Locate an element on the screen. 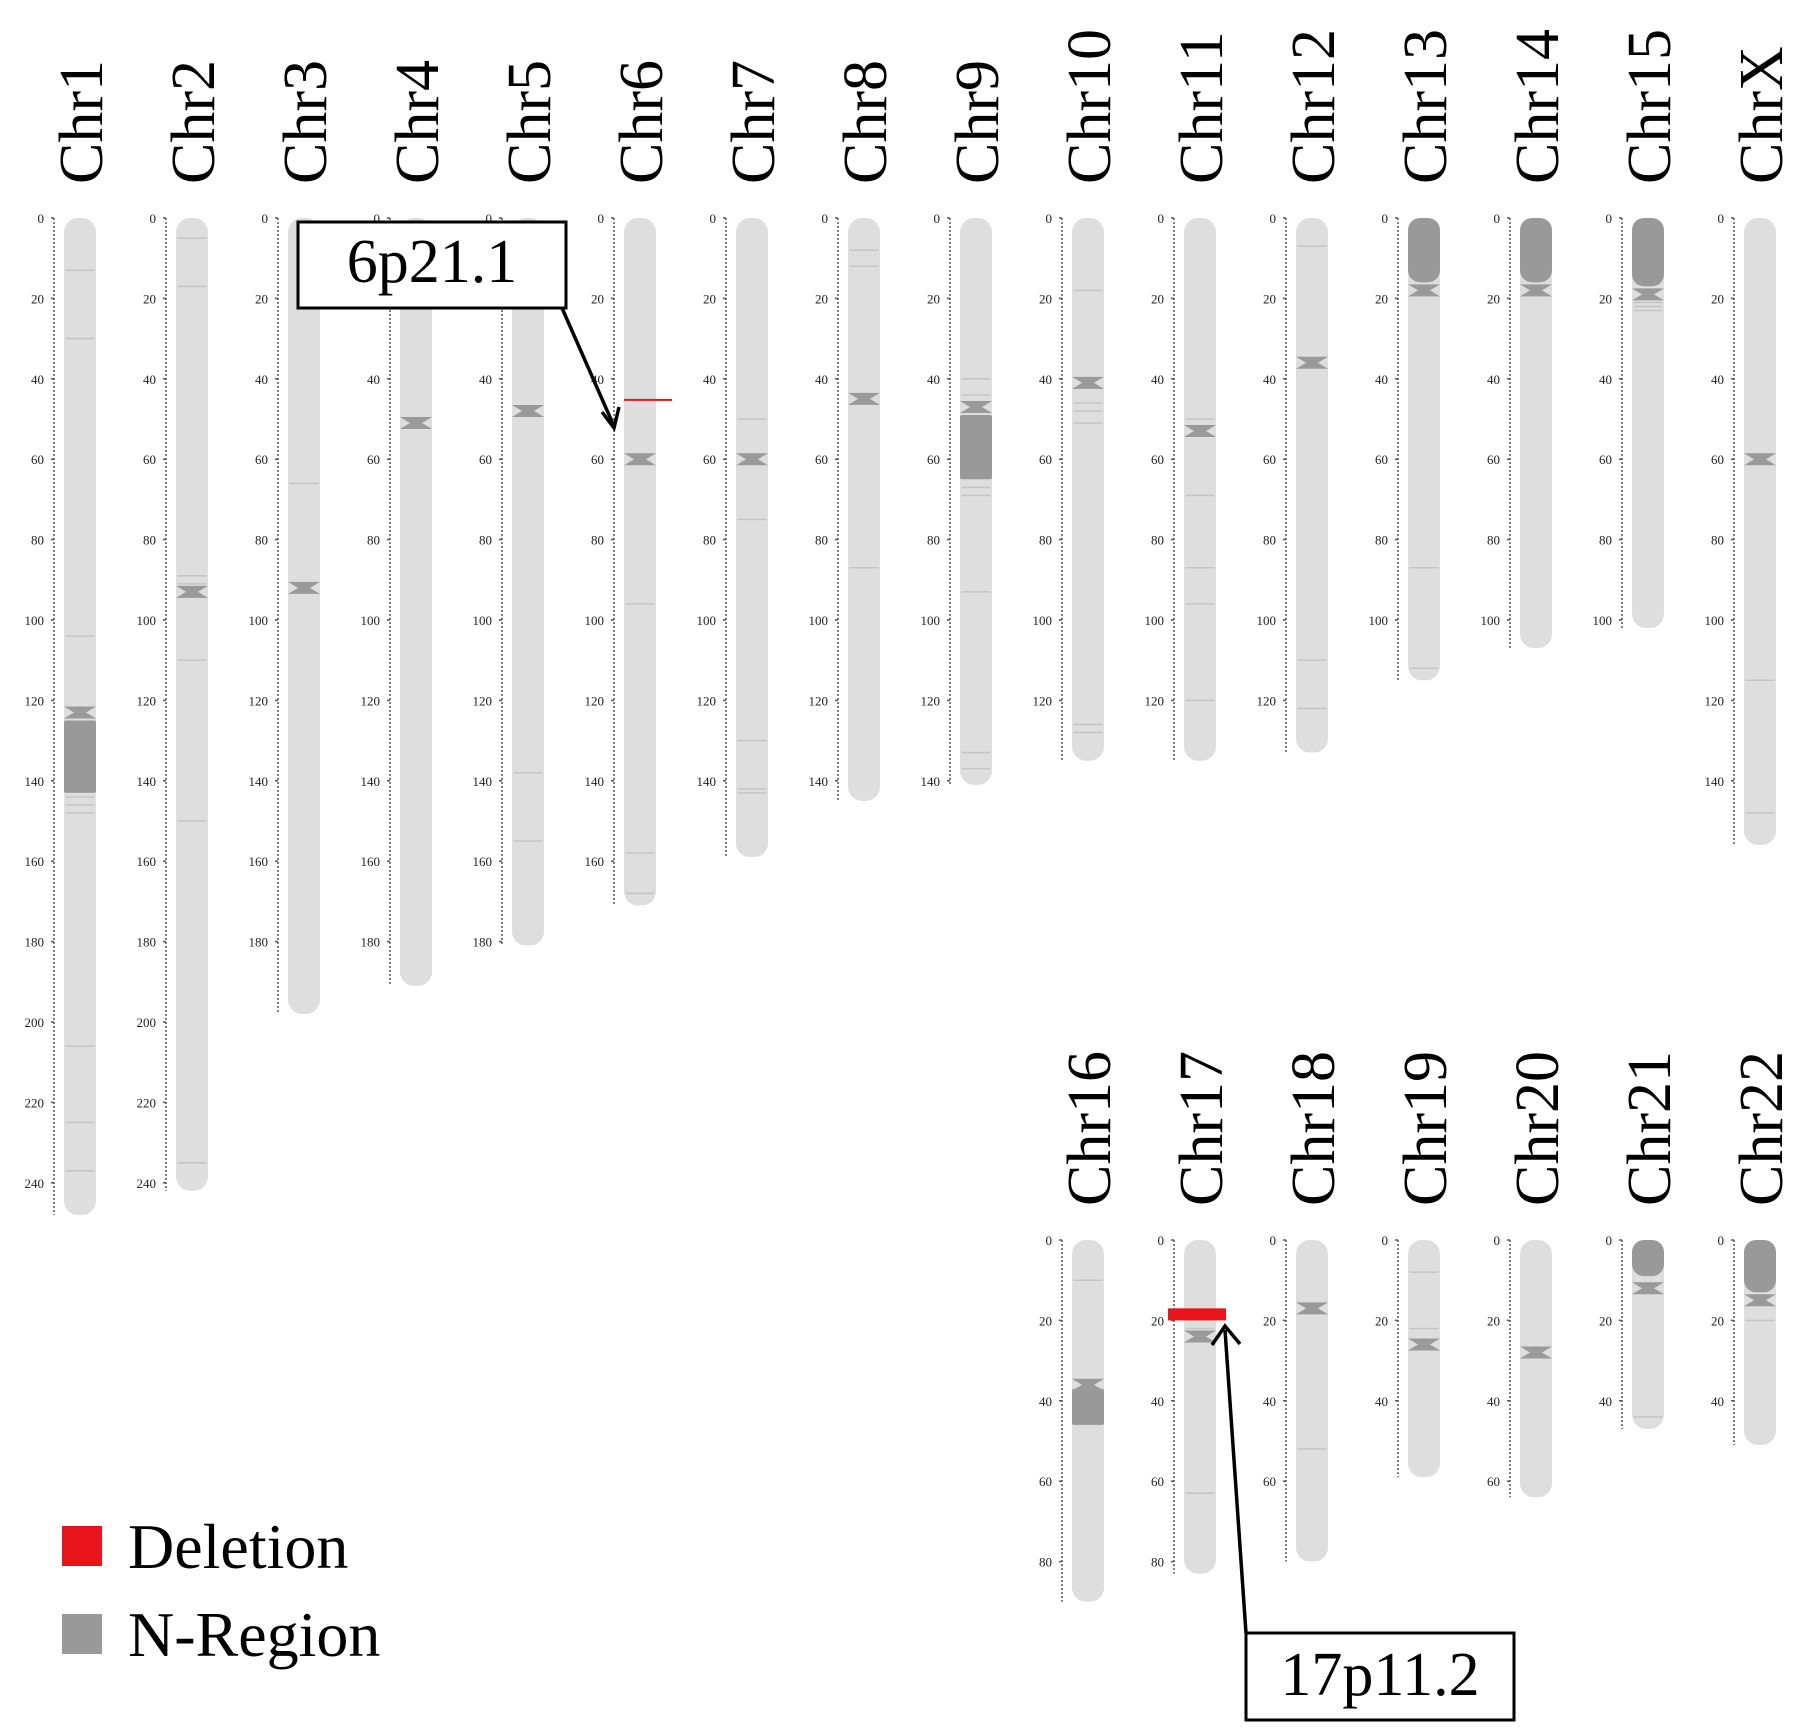 The image size is (1795, 1735). chromosome-label-chr10: Chr10 is located at coordinates (1090, 106).